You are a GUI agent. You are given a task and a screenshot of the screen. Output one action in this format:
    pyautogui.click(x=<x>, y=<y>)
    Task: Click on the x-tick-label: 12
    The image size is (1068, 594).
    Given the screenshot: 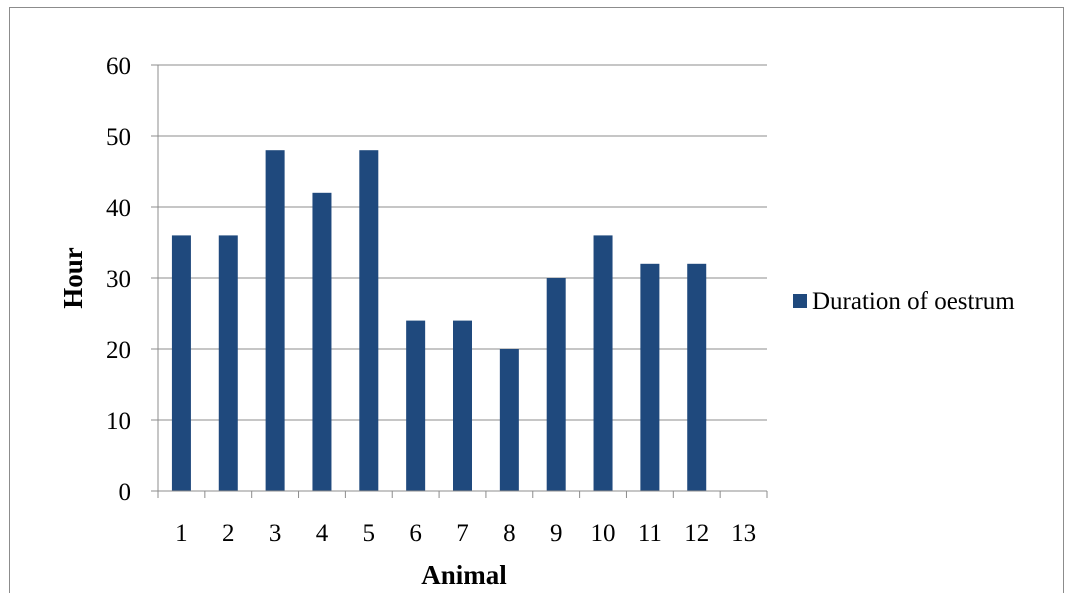 What is the action you would take?
    pyautogui.click(x=696, y=533)
    